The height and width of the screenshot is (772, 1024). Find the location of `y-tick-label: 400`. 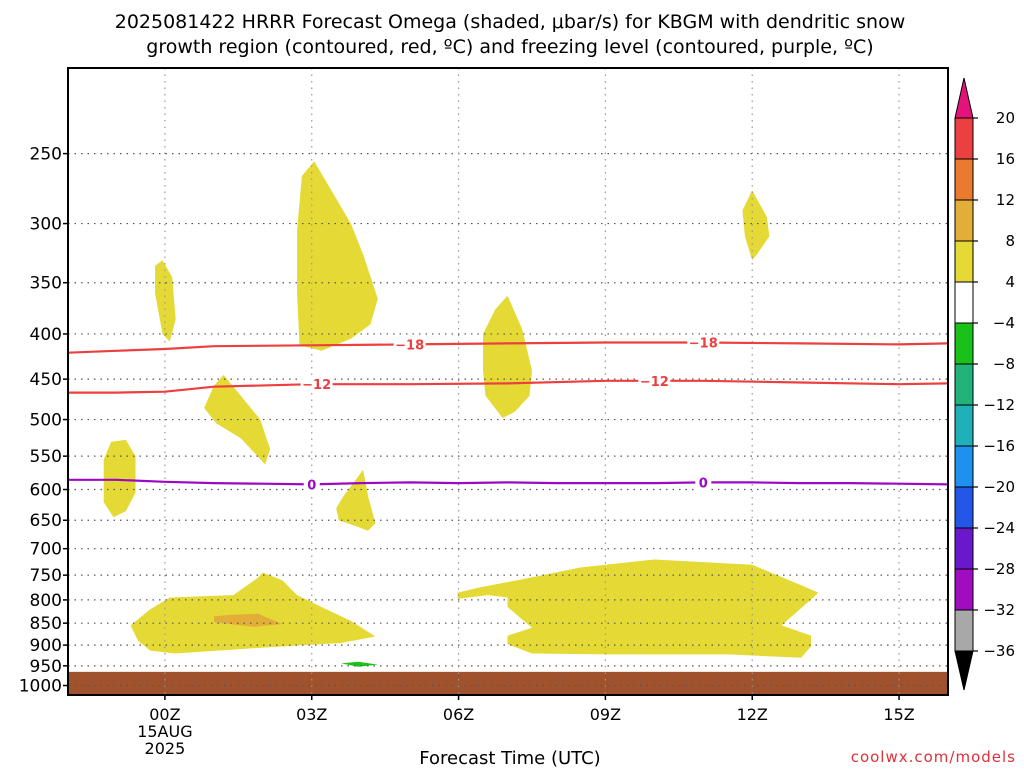

y-tick-label: 400 is located at coordinates (46, 335).